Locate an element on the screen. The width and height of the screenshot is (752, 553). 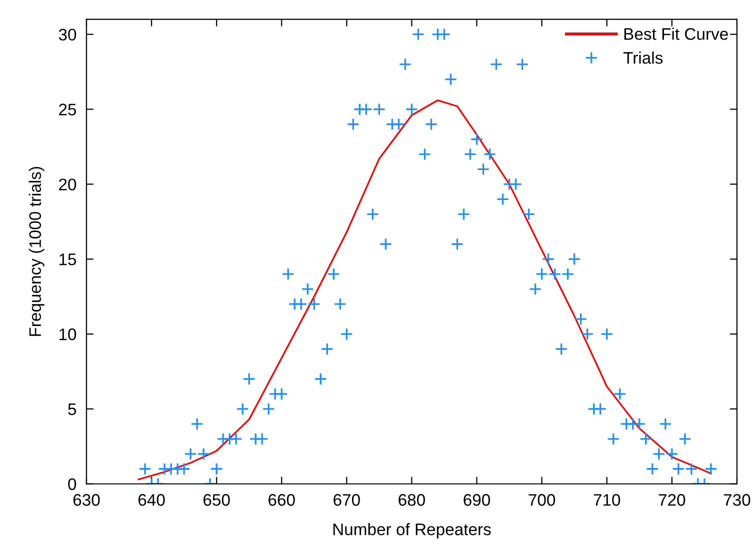
y-tick-label: 20 is located at coordinates (67, 184).